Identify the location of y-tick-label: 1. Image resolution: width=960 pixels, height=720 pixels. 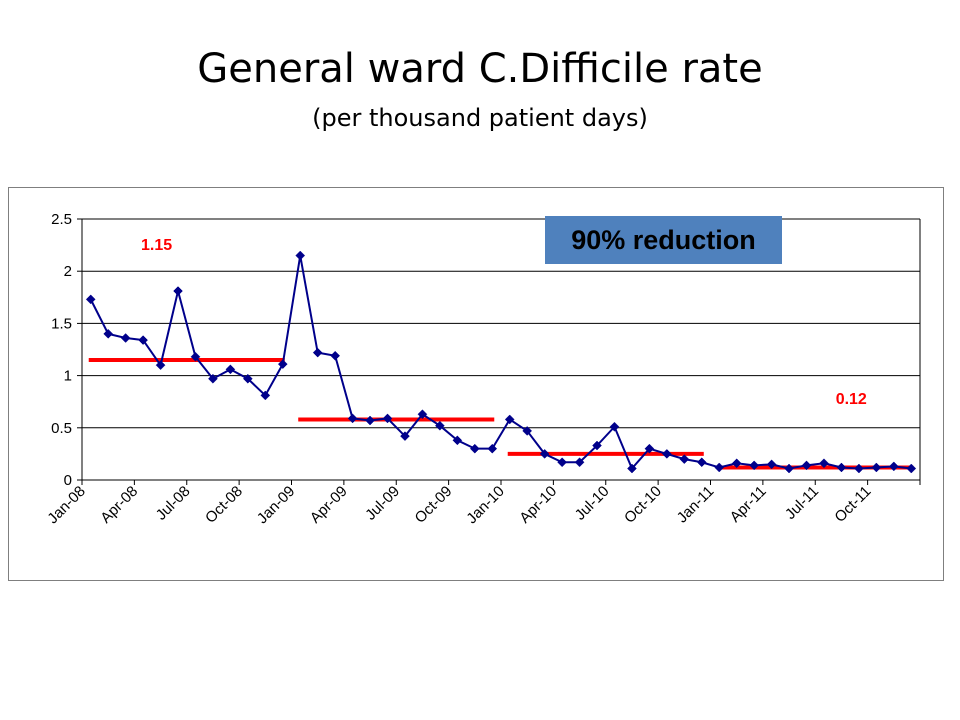
(68, 376).